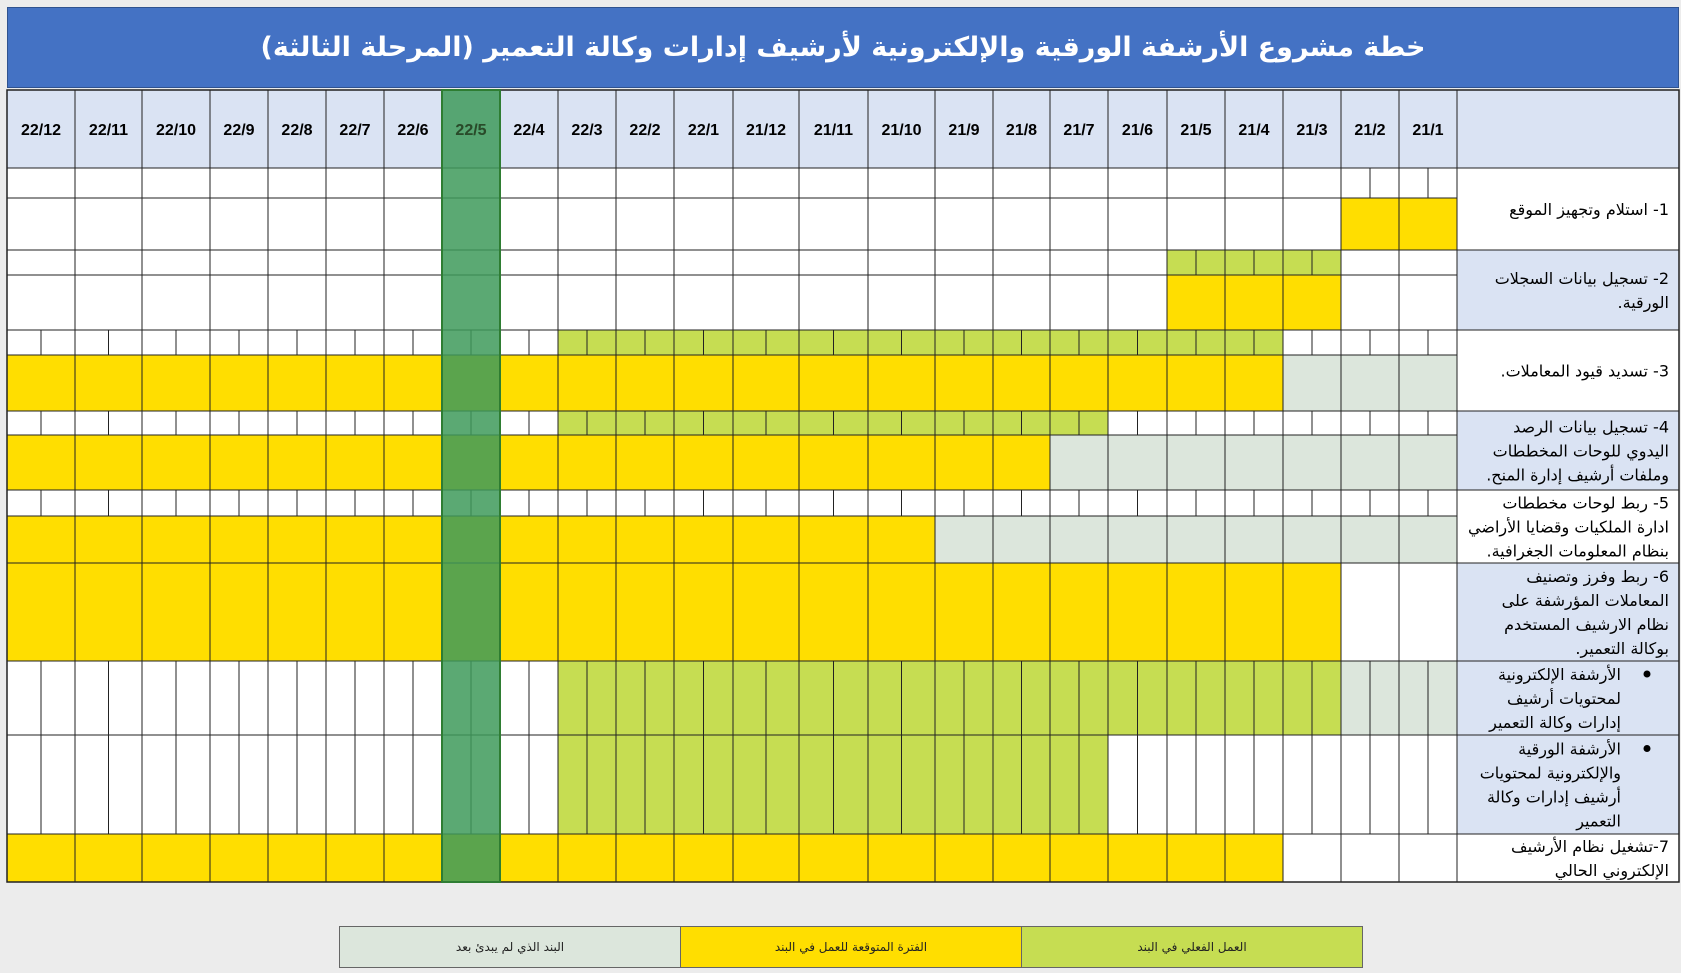 The image size is (1681, 973). Describe the element at coordinates (1564, 698) in the screenshot. I see `task-label: لمحتويات أرشيف` at that location.